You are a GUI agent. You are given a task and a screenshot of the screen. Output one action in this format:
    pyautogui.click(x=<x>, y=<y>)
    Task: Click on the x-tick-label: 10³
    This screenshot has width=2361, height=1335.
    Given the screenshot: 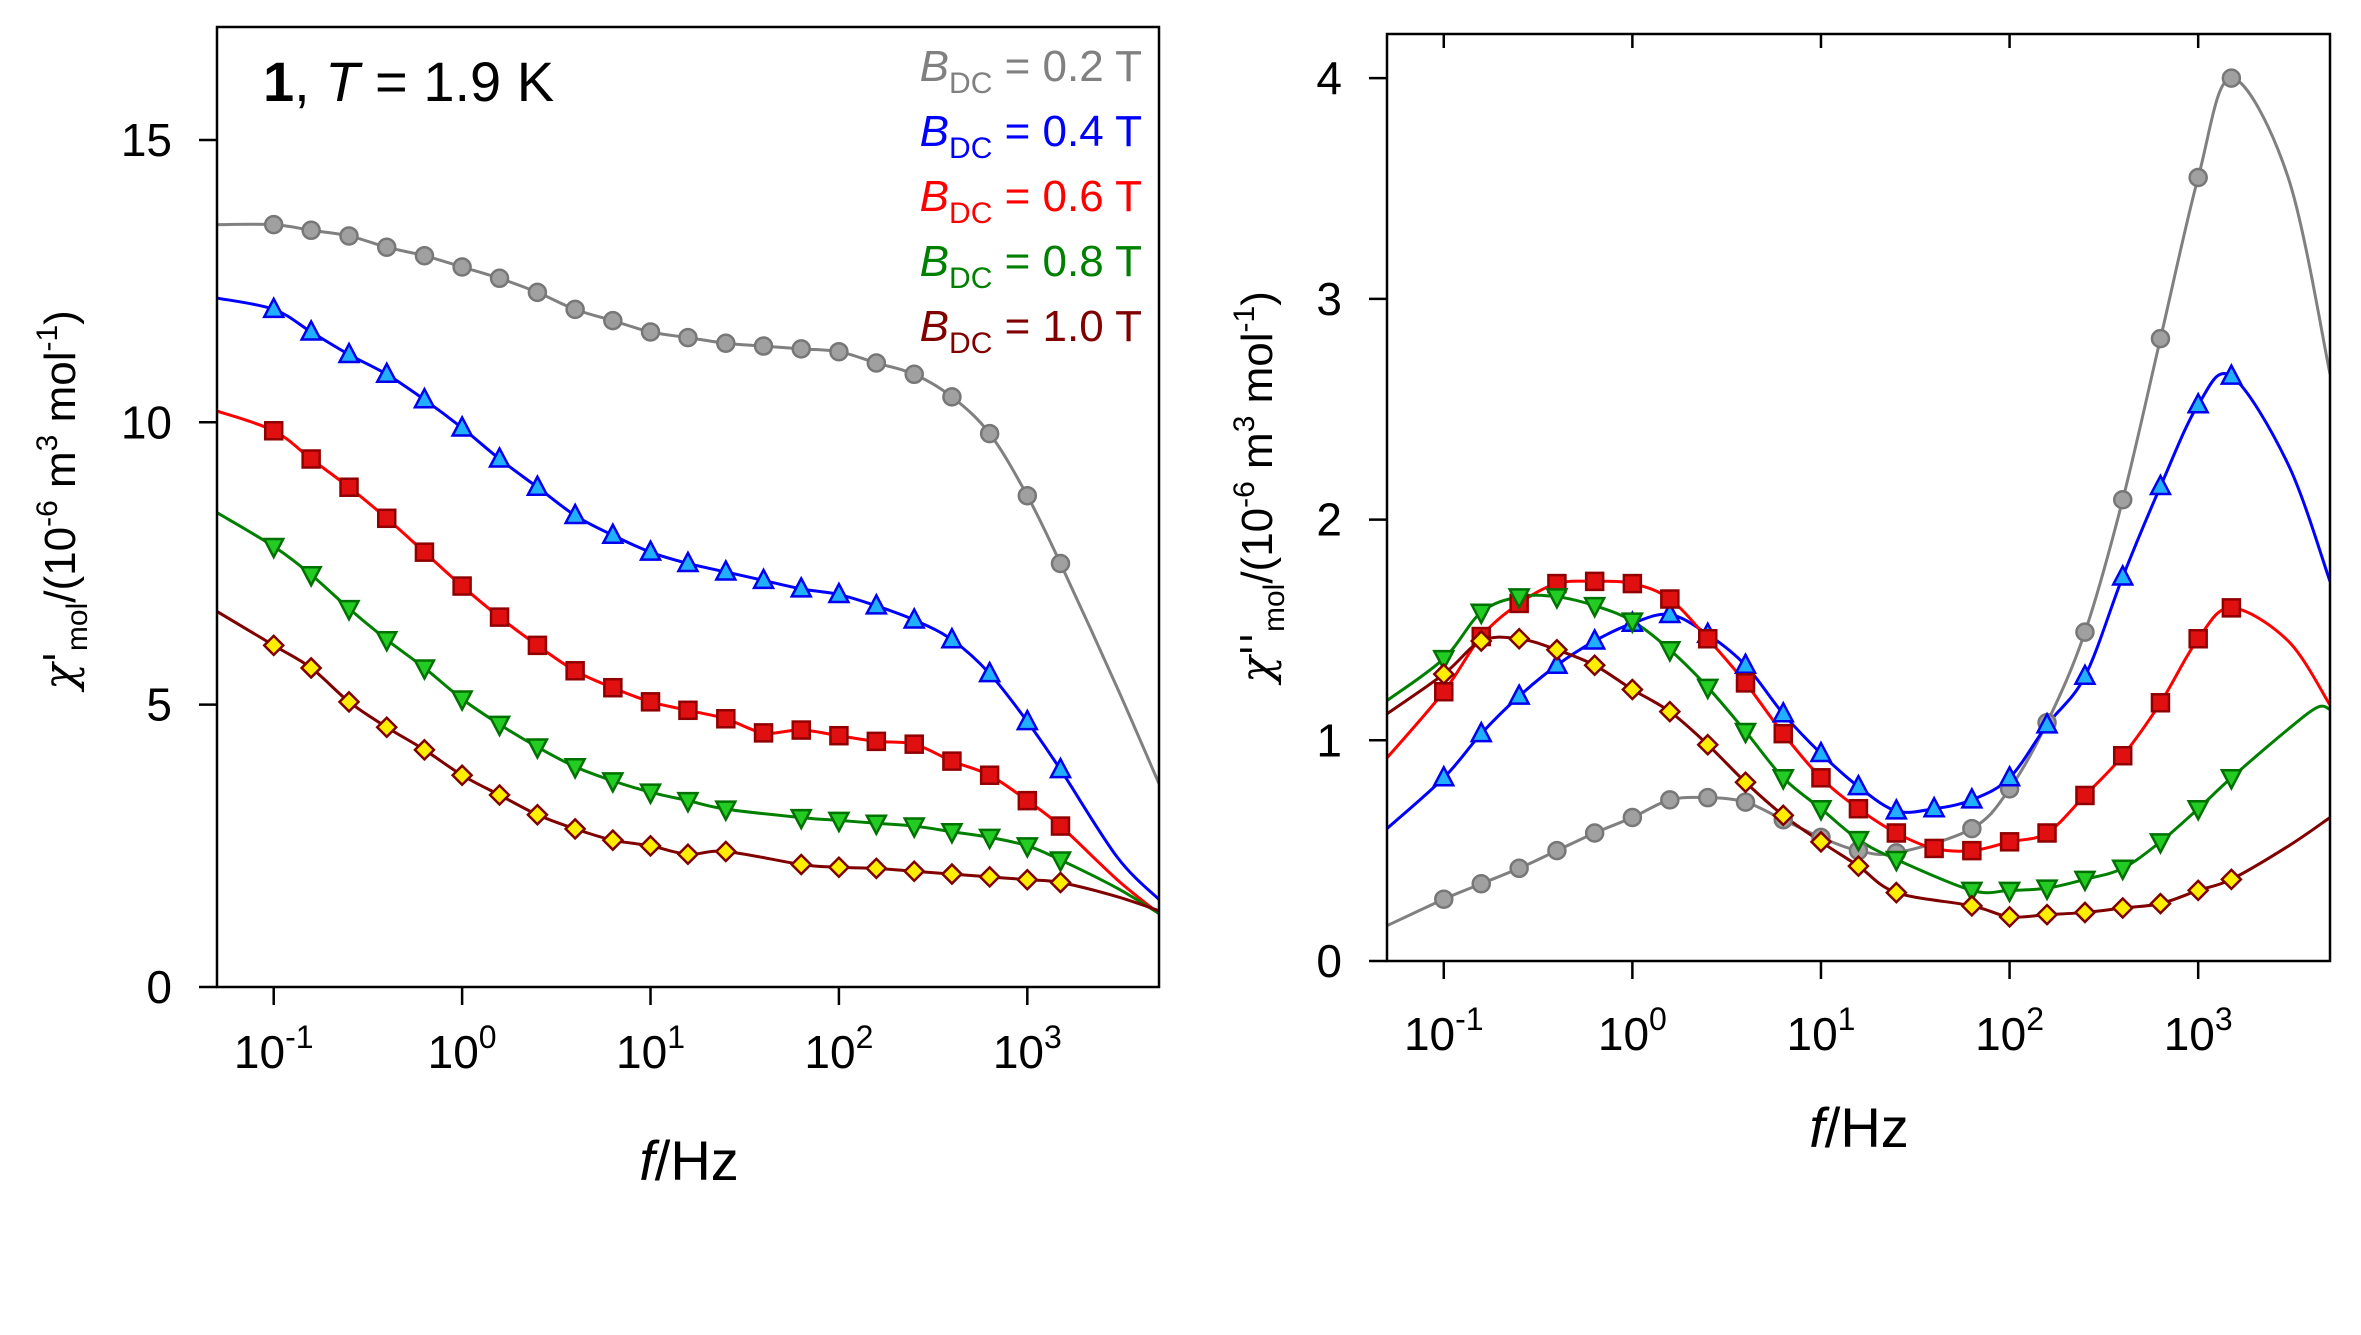 What is the action you would take?
    pyautogui.click(x=1027, y=1048)
    